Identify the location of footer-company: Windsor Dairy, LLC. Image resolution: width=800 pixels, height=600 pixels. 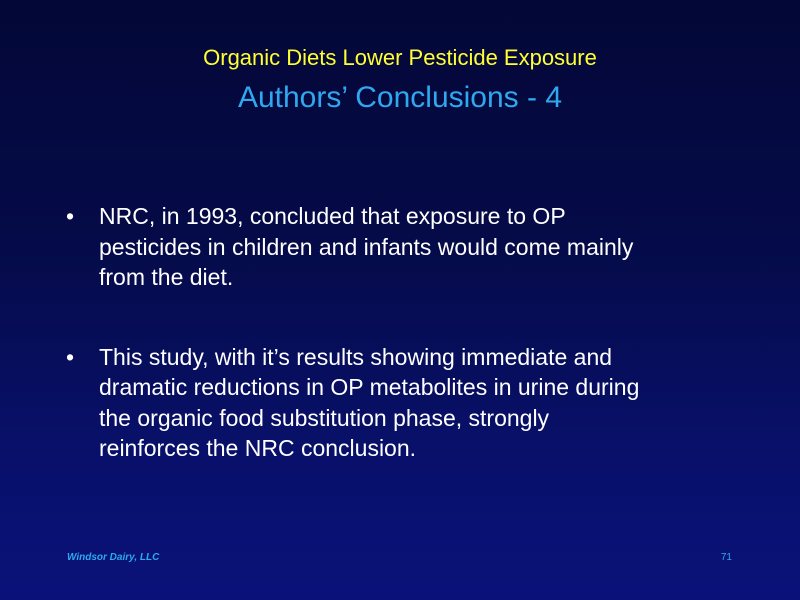
(113, 557).